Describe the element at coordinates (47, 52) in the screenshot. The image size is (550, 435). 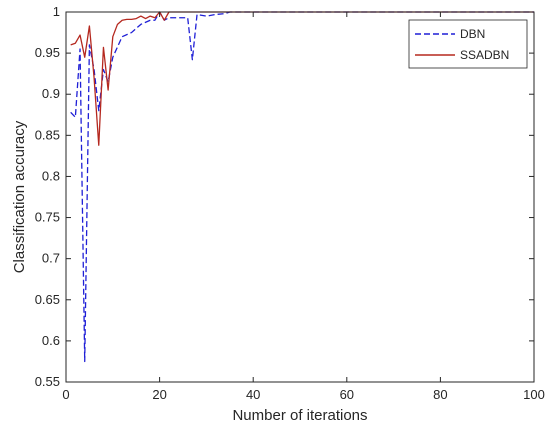
I see `y-tick-label: 0.95` at that location.